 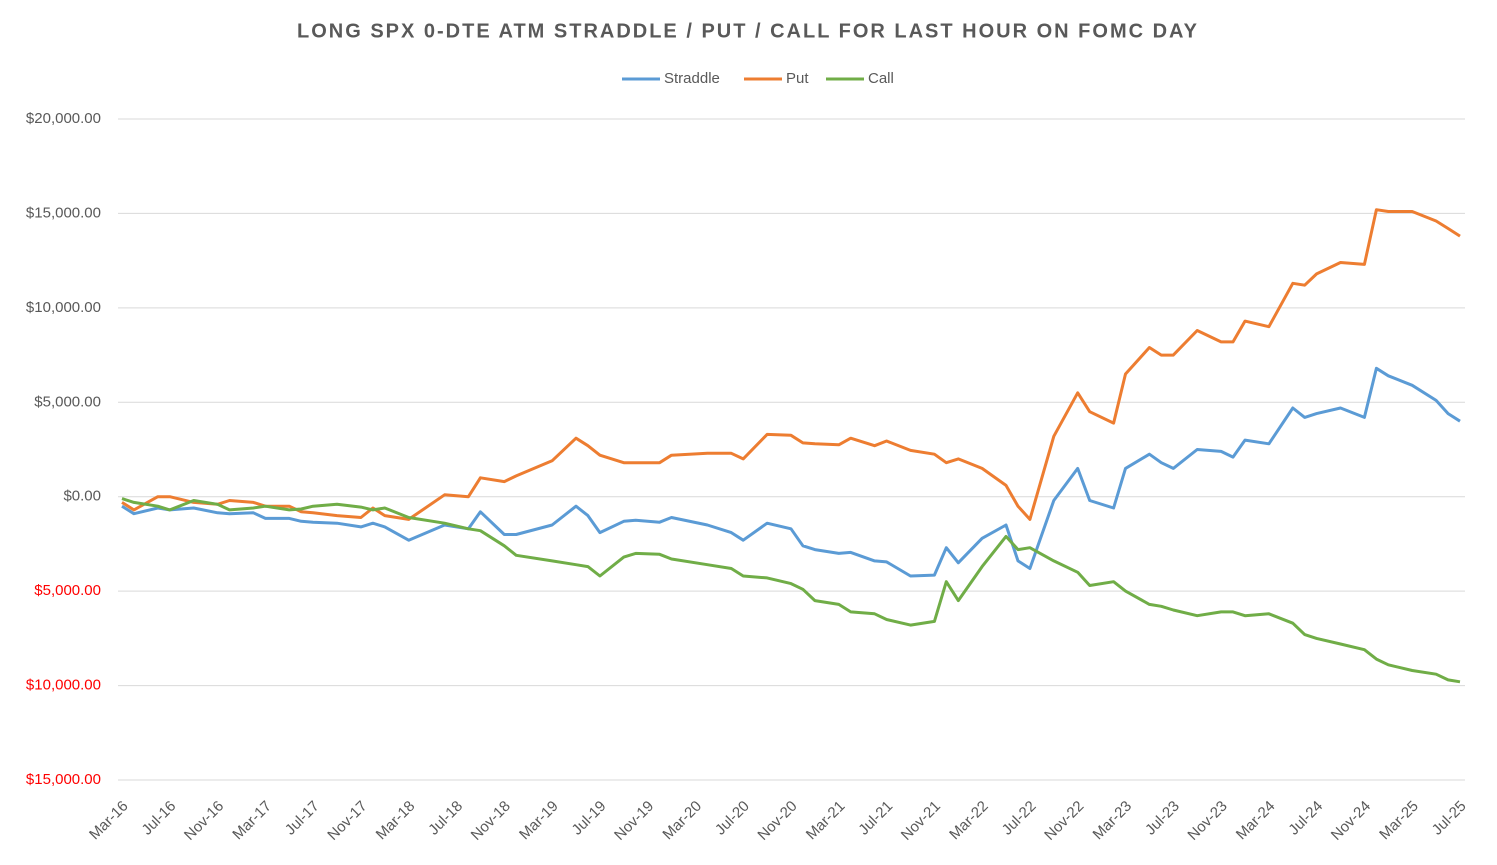 What do you see at coordinates (82, 496) in the screenshot?
I see `y-tick-label: $0.00` at bounding box center [82, 496].